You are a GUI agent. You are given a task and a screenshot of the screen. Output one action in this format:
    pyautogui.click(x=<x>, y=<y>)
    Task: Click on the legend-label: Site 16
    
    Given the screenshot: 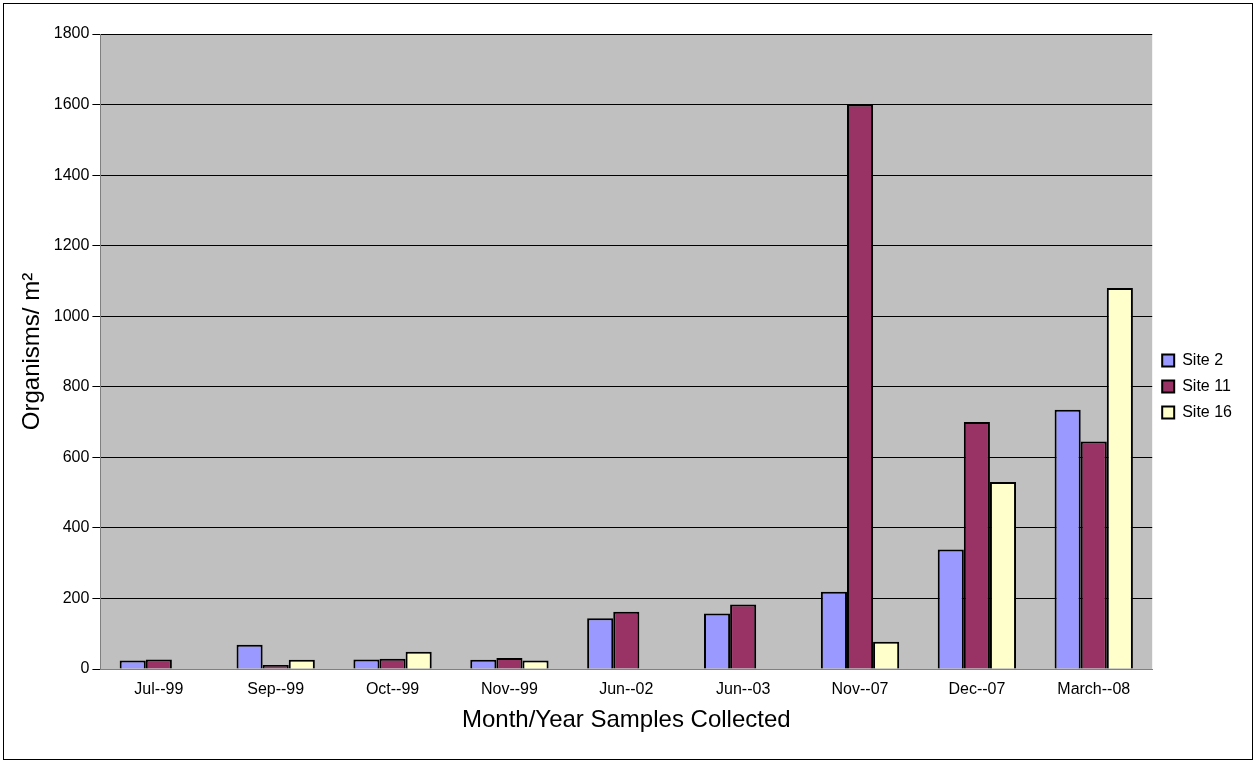 What is the action you would take?
    pyautogui.click(x=1207, y=411)
    